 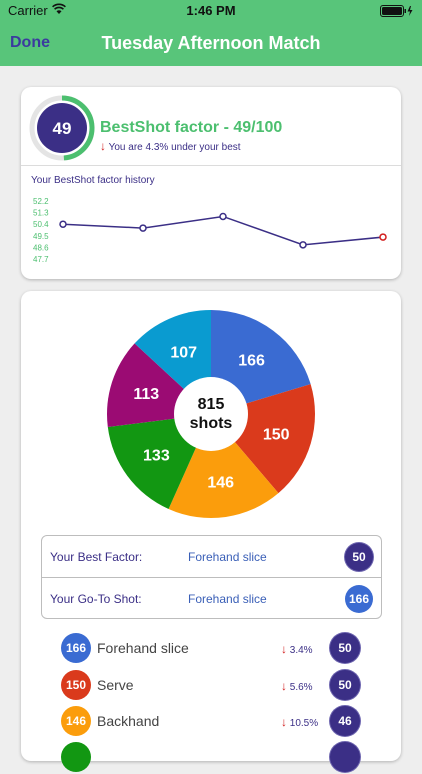 What do you see at coordinates (251, 360) in the screenshot?
I see `pie-slice-label: 166` at bounding box center [251, 360].